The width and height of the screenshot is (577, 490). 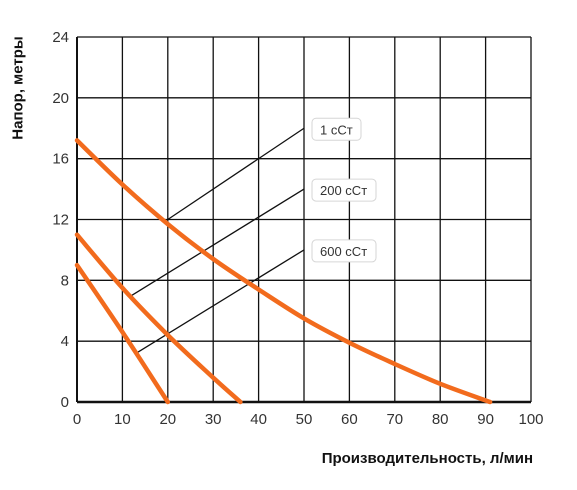 I want to click on y-tick-labels: 0 4 8 12 16 20 24, so click(x=60, y=220).